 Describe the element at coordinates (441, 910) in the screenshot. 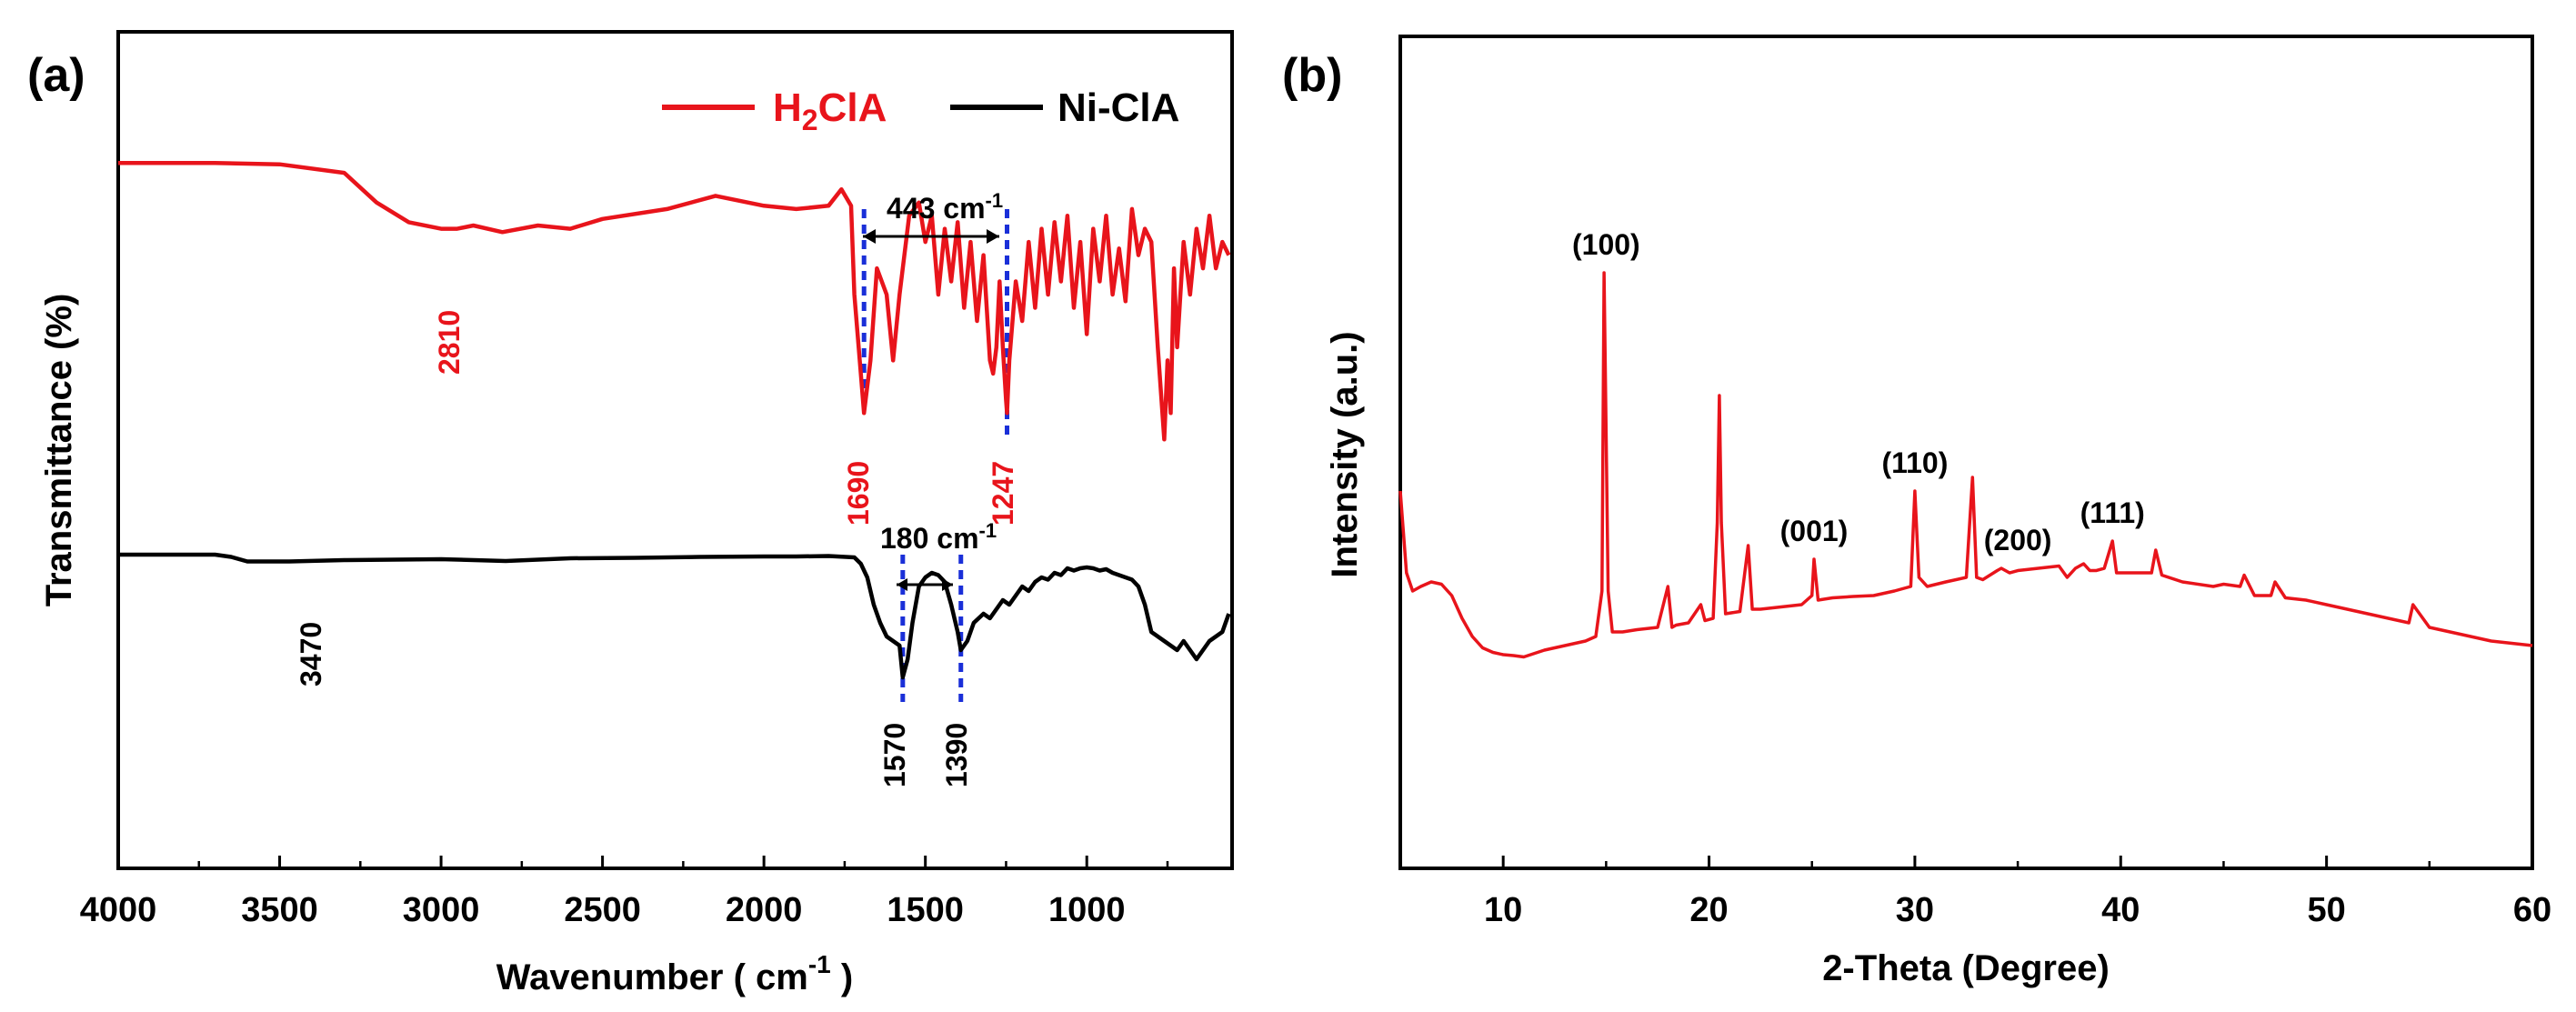

I see `panel-a-tick-label: 3000` at that location.